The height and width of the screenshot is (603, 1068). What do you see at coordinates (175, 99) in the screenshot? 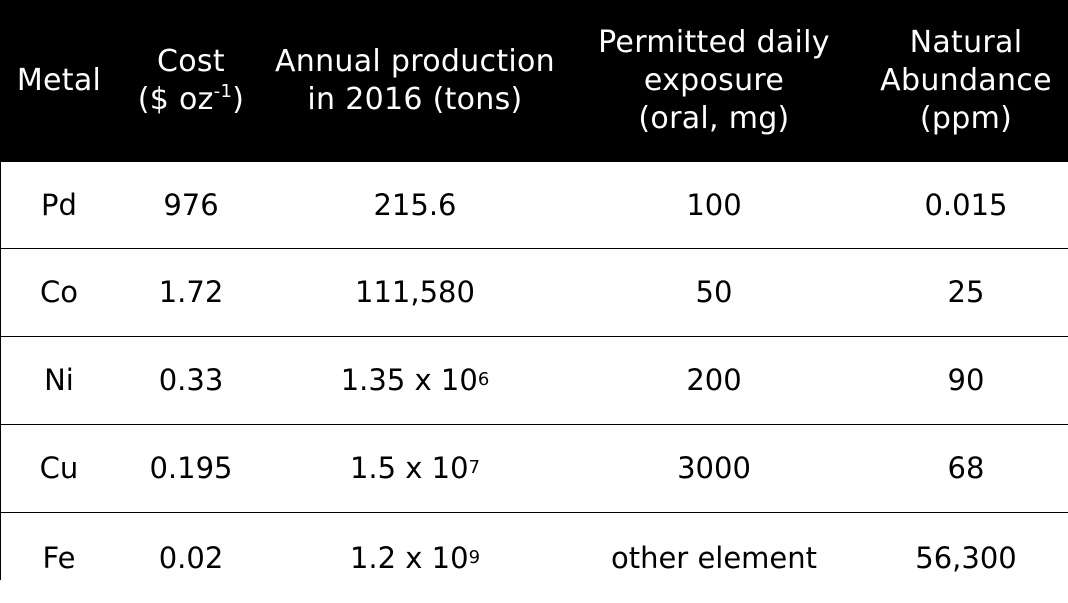
I see `header-cost-unit: ($ oz` at bounding box center [175, 99].